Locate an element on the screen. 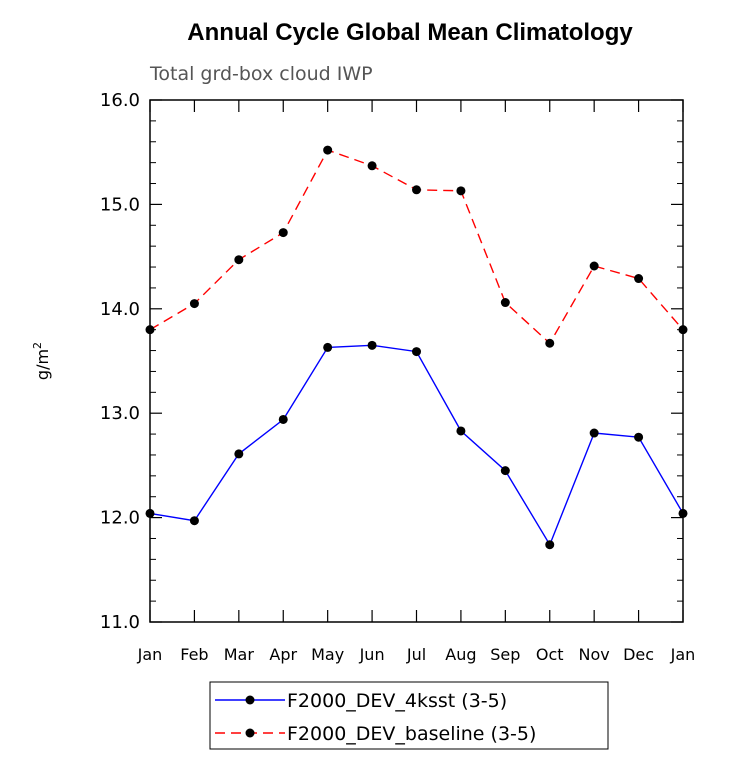 The height and width of the screenshot is (757, 733). legend-label: F2000_DEV_baseline (3-5) is located at coordinates (411, 734).